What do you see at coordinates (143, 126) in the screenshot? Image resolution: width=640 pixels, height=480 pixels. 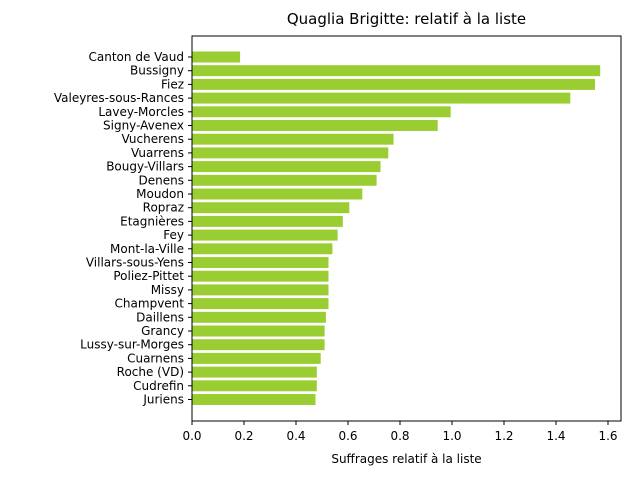 I see `y-tick-label: Signy-Avenex` at bounding box center [143, 126].